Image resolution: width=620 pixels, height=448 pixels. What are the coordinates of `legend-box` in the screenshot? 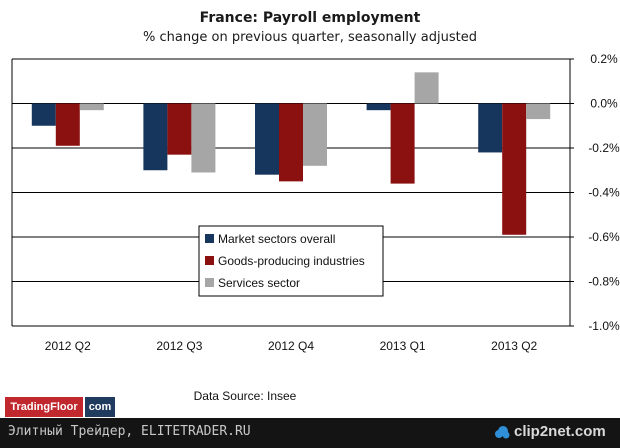 It's located at (291, 261).